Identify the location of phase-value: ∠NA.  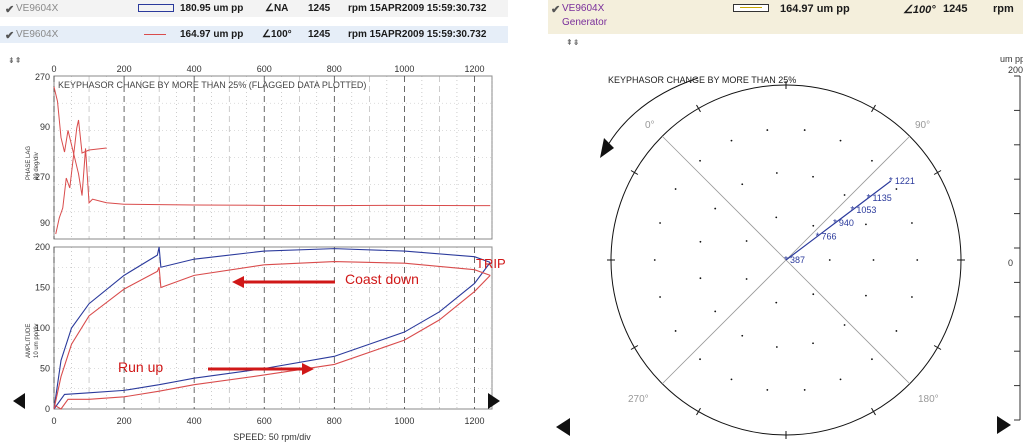
(277, 8).